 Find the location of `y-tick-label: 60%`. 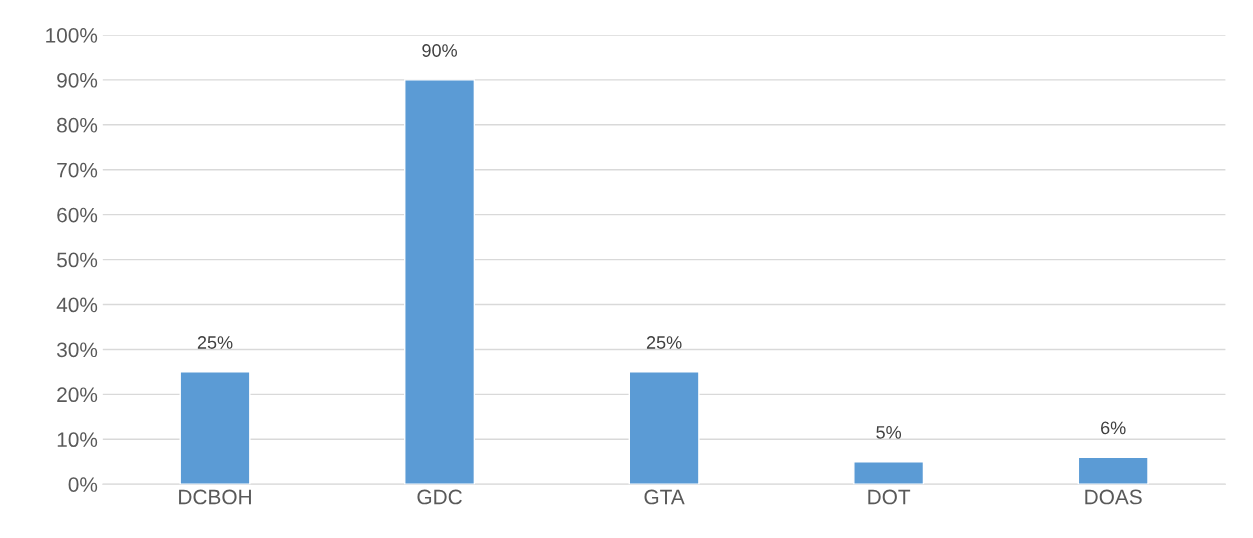

y-tick-label: 60% is located at coordinates (77, 215).